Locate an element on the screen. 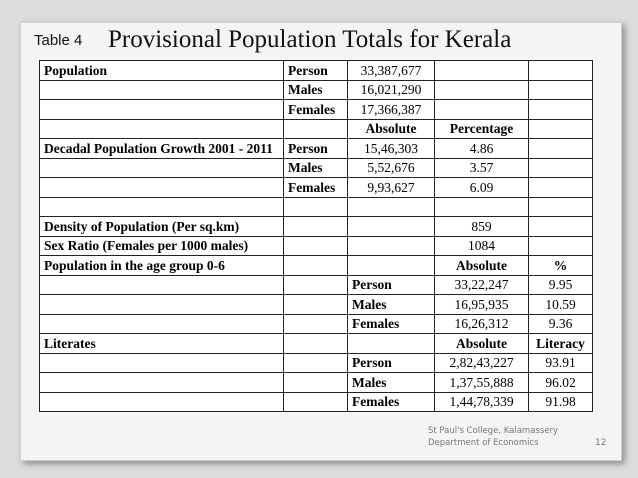  table-row: Population Person 33,387,677 is located at coordinates (316, 70).